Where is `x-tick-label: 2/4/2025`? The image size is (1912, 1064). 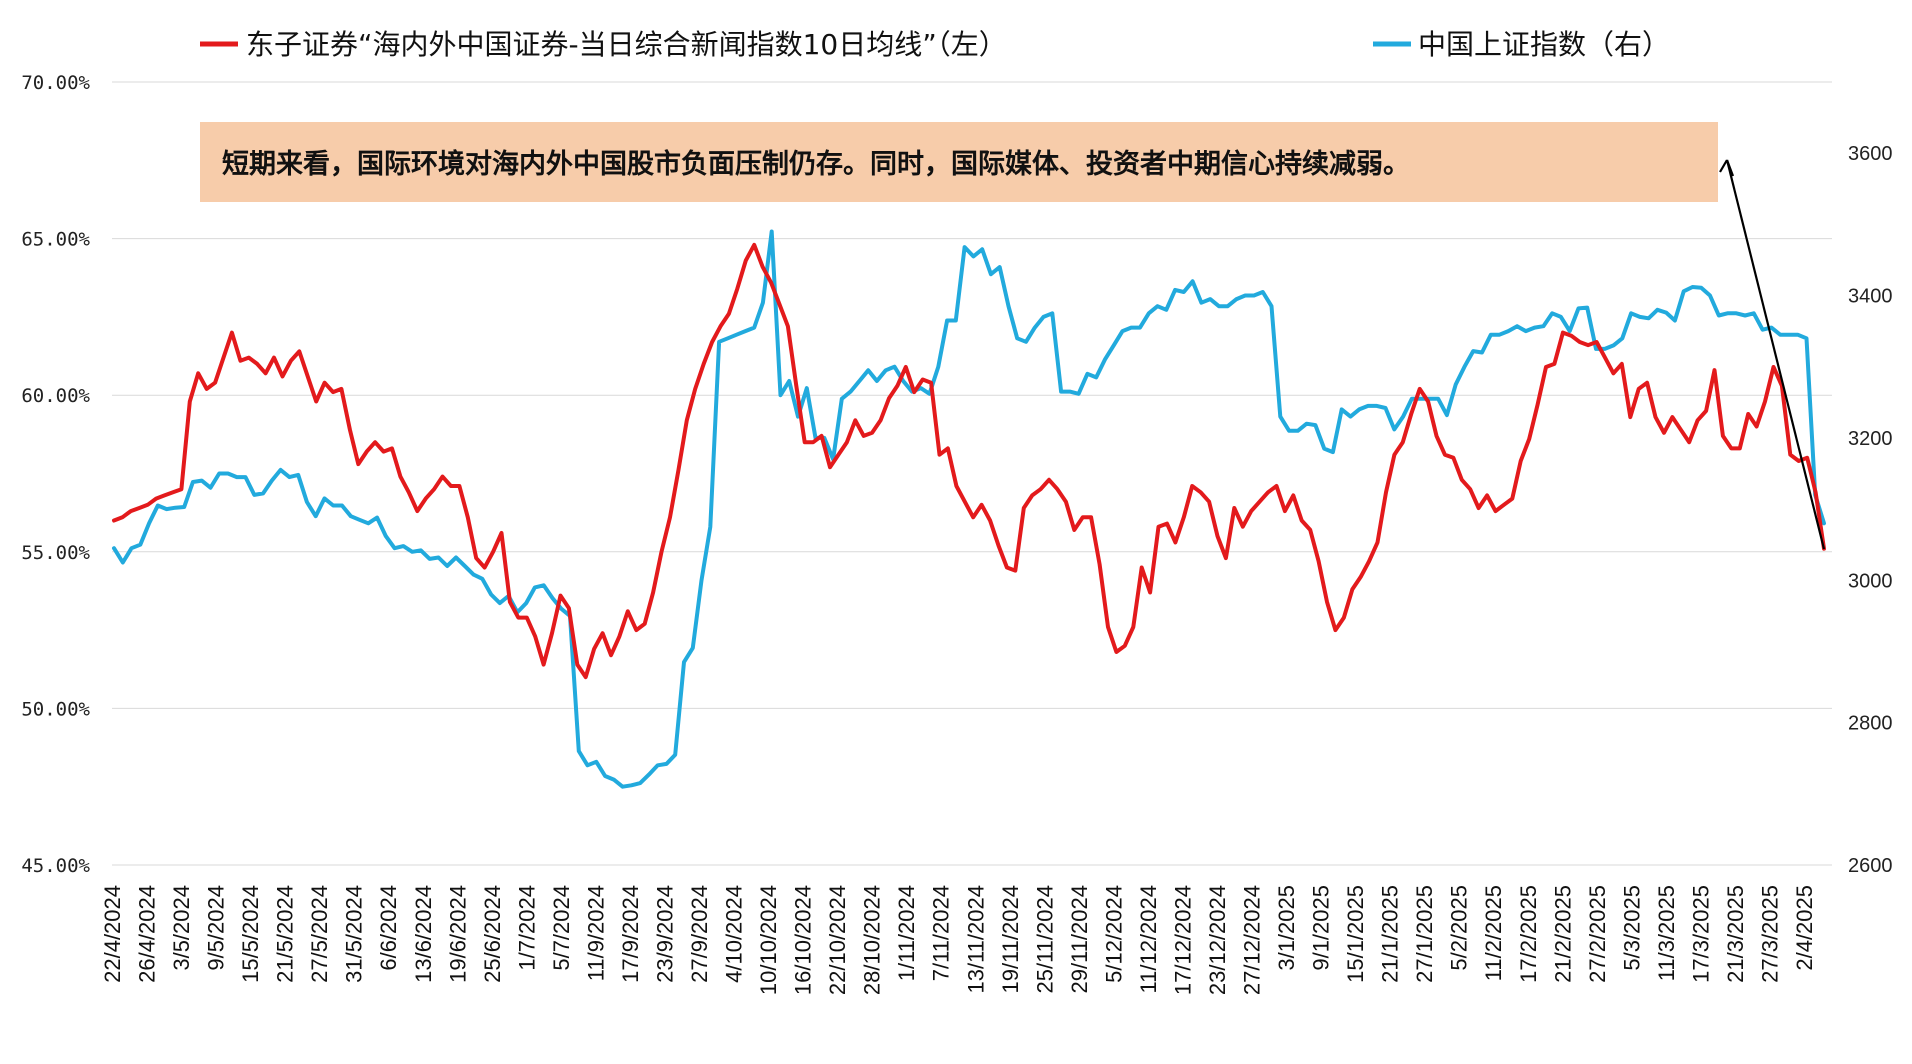 x-tick-label: 2/4/2025 is located at coordinates (1804, 928).